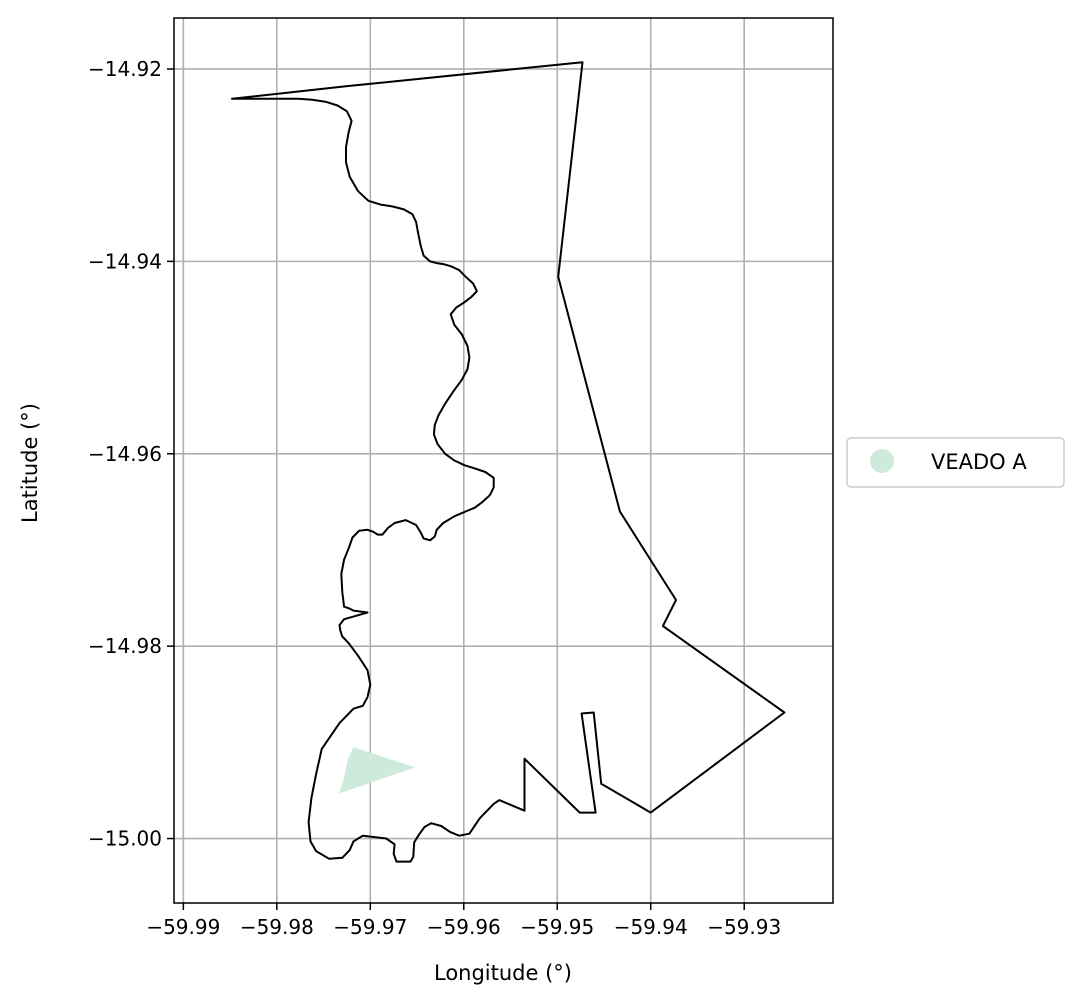  What do you see at coordinates (125, 69) in the screenshot?
I see `y-tick-label-0: −14.92` at bounding box center [125, 69].